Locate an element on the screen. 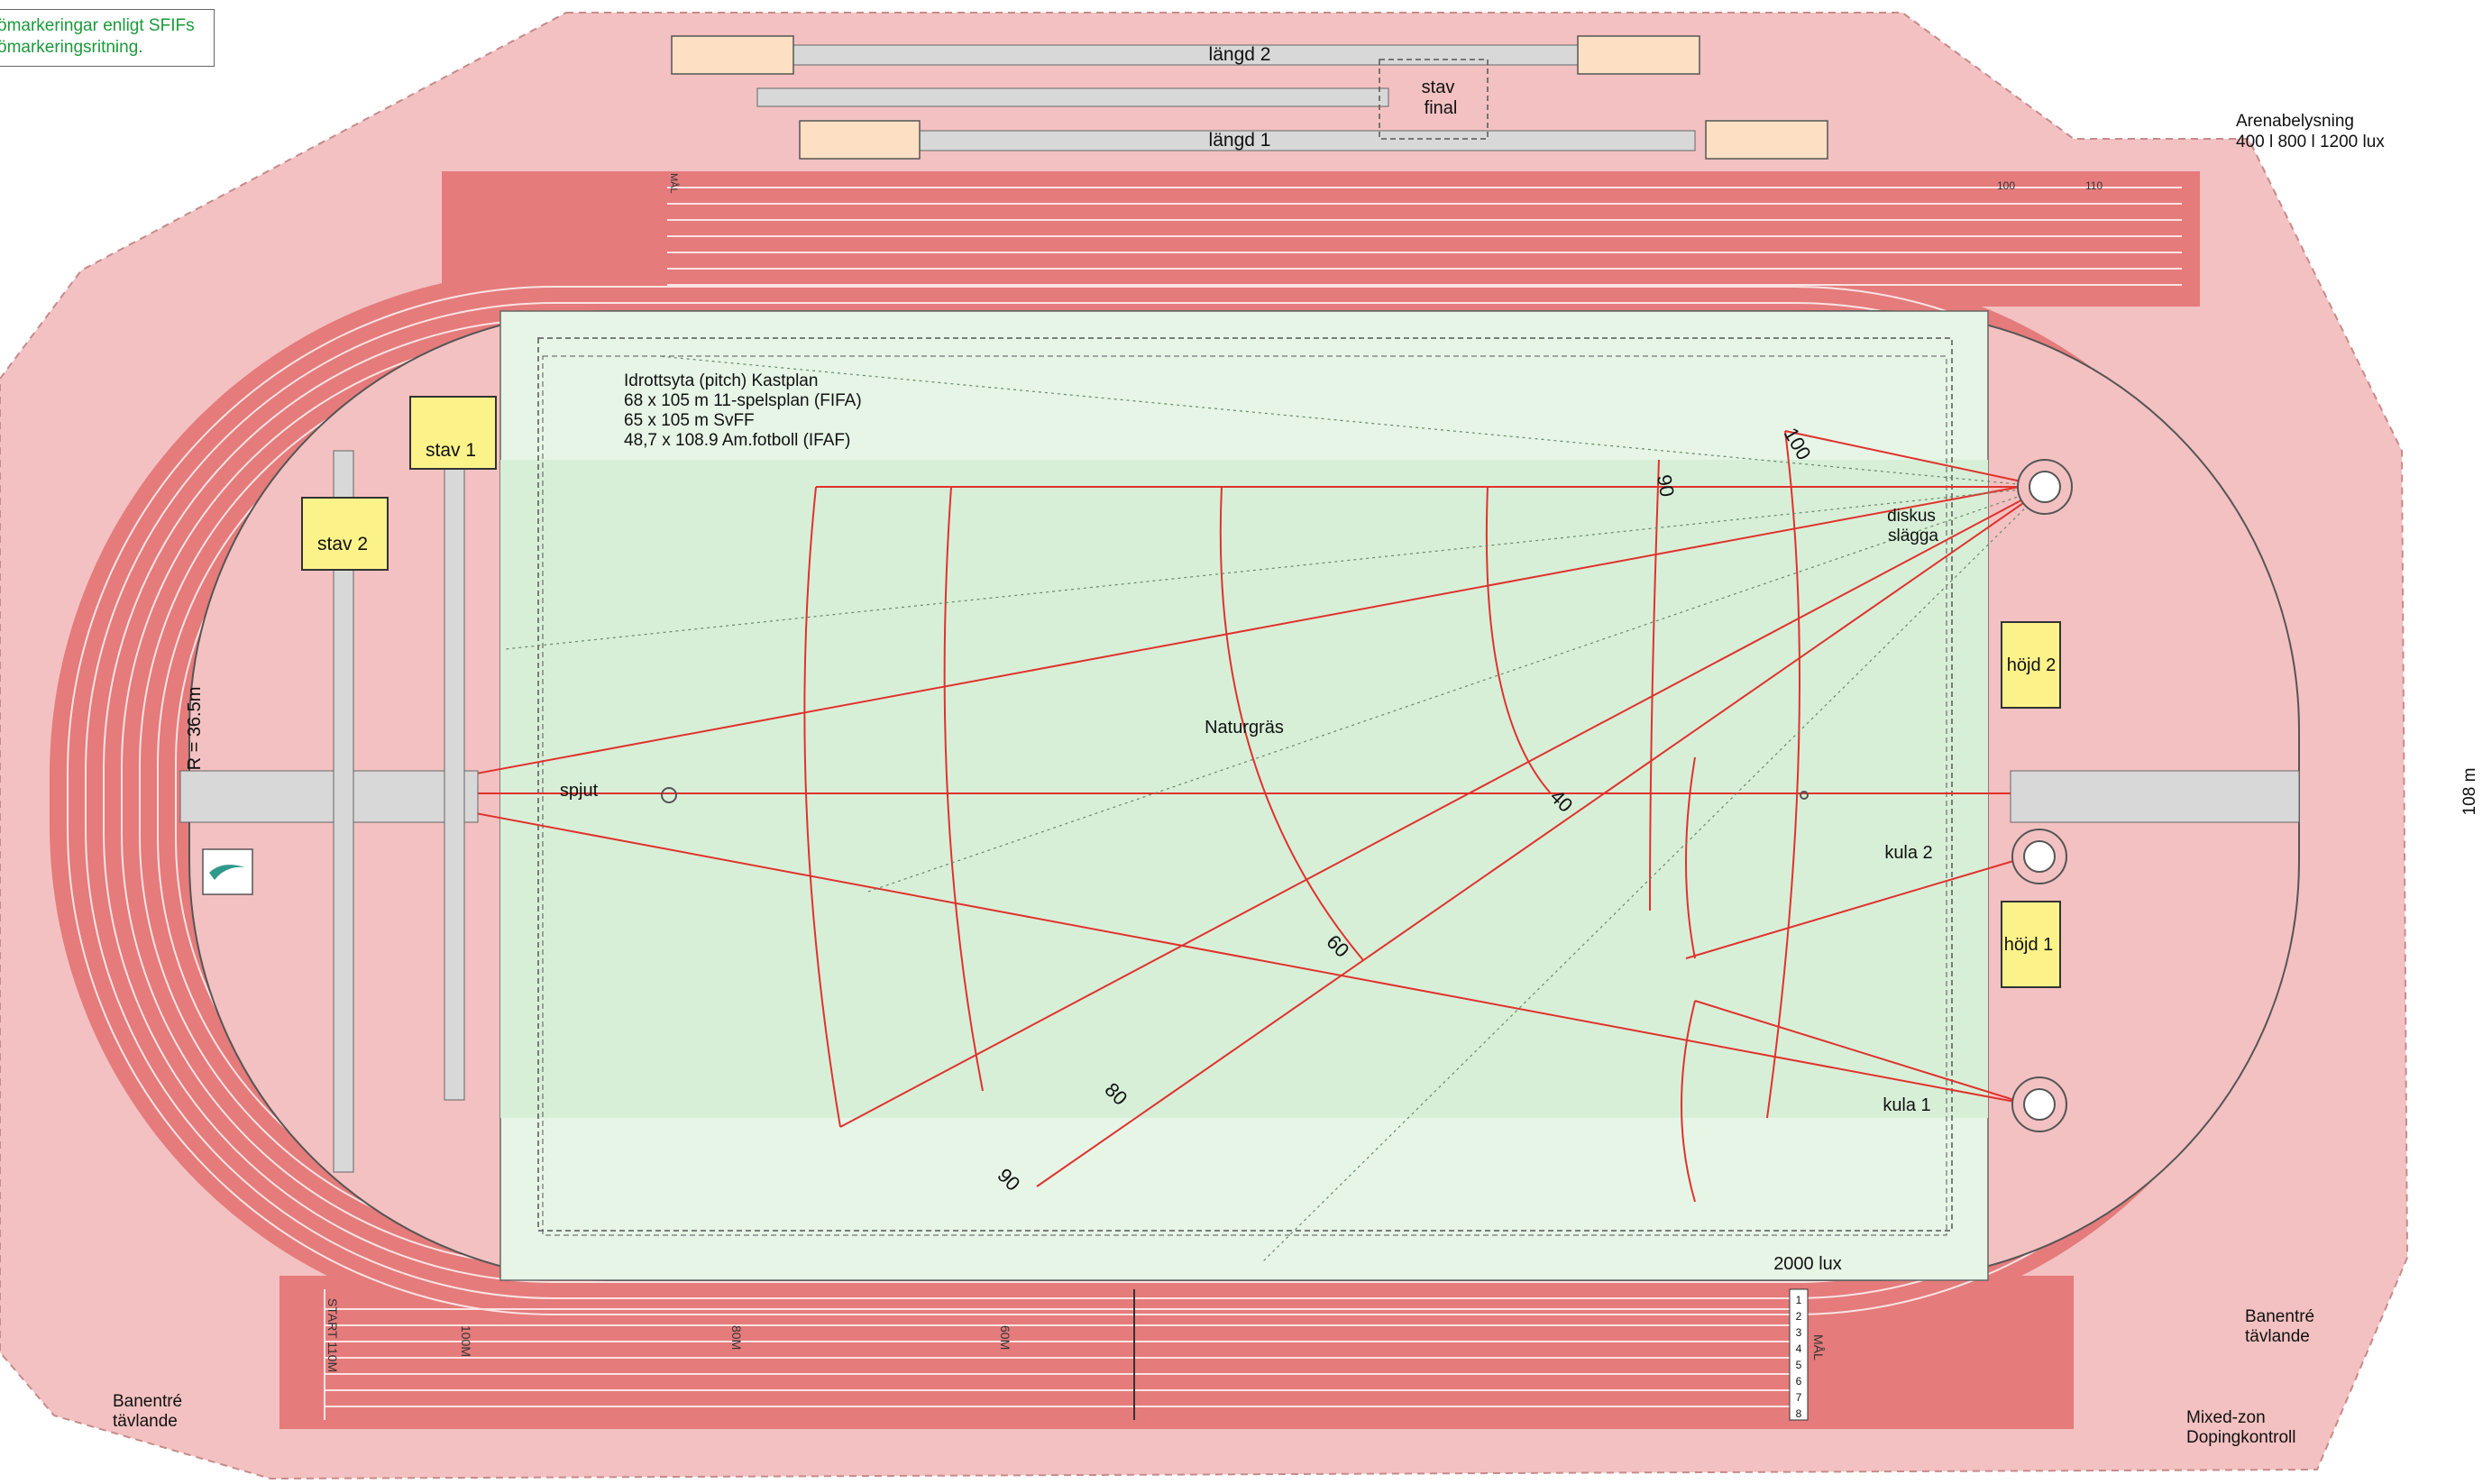  pitch-label-1: Idrottsyta (pitch) Kastplan is located at coordinates (721, 380).